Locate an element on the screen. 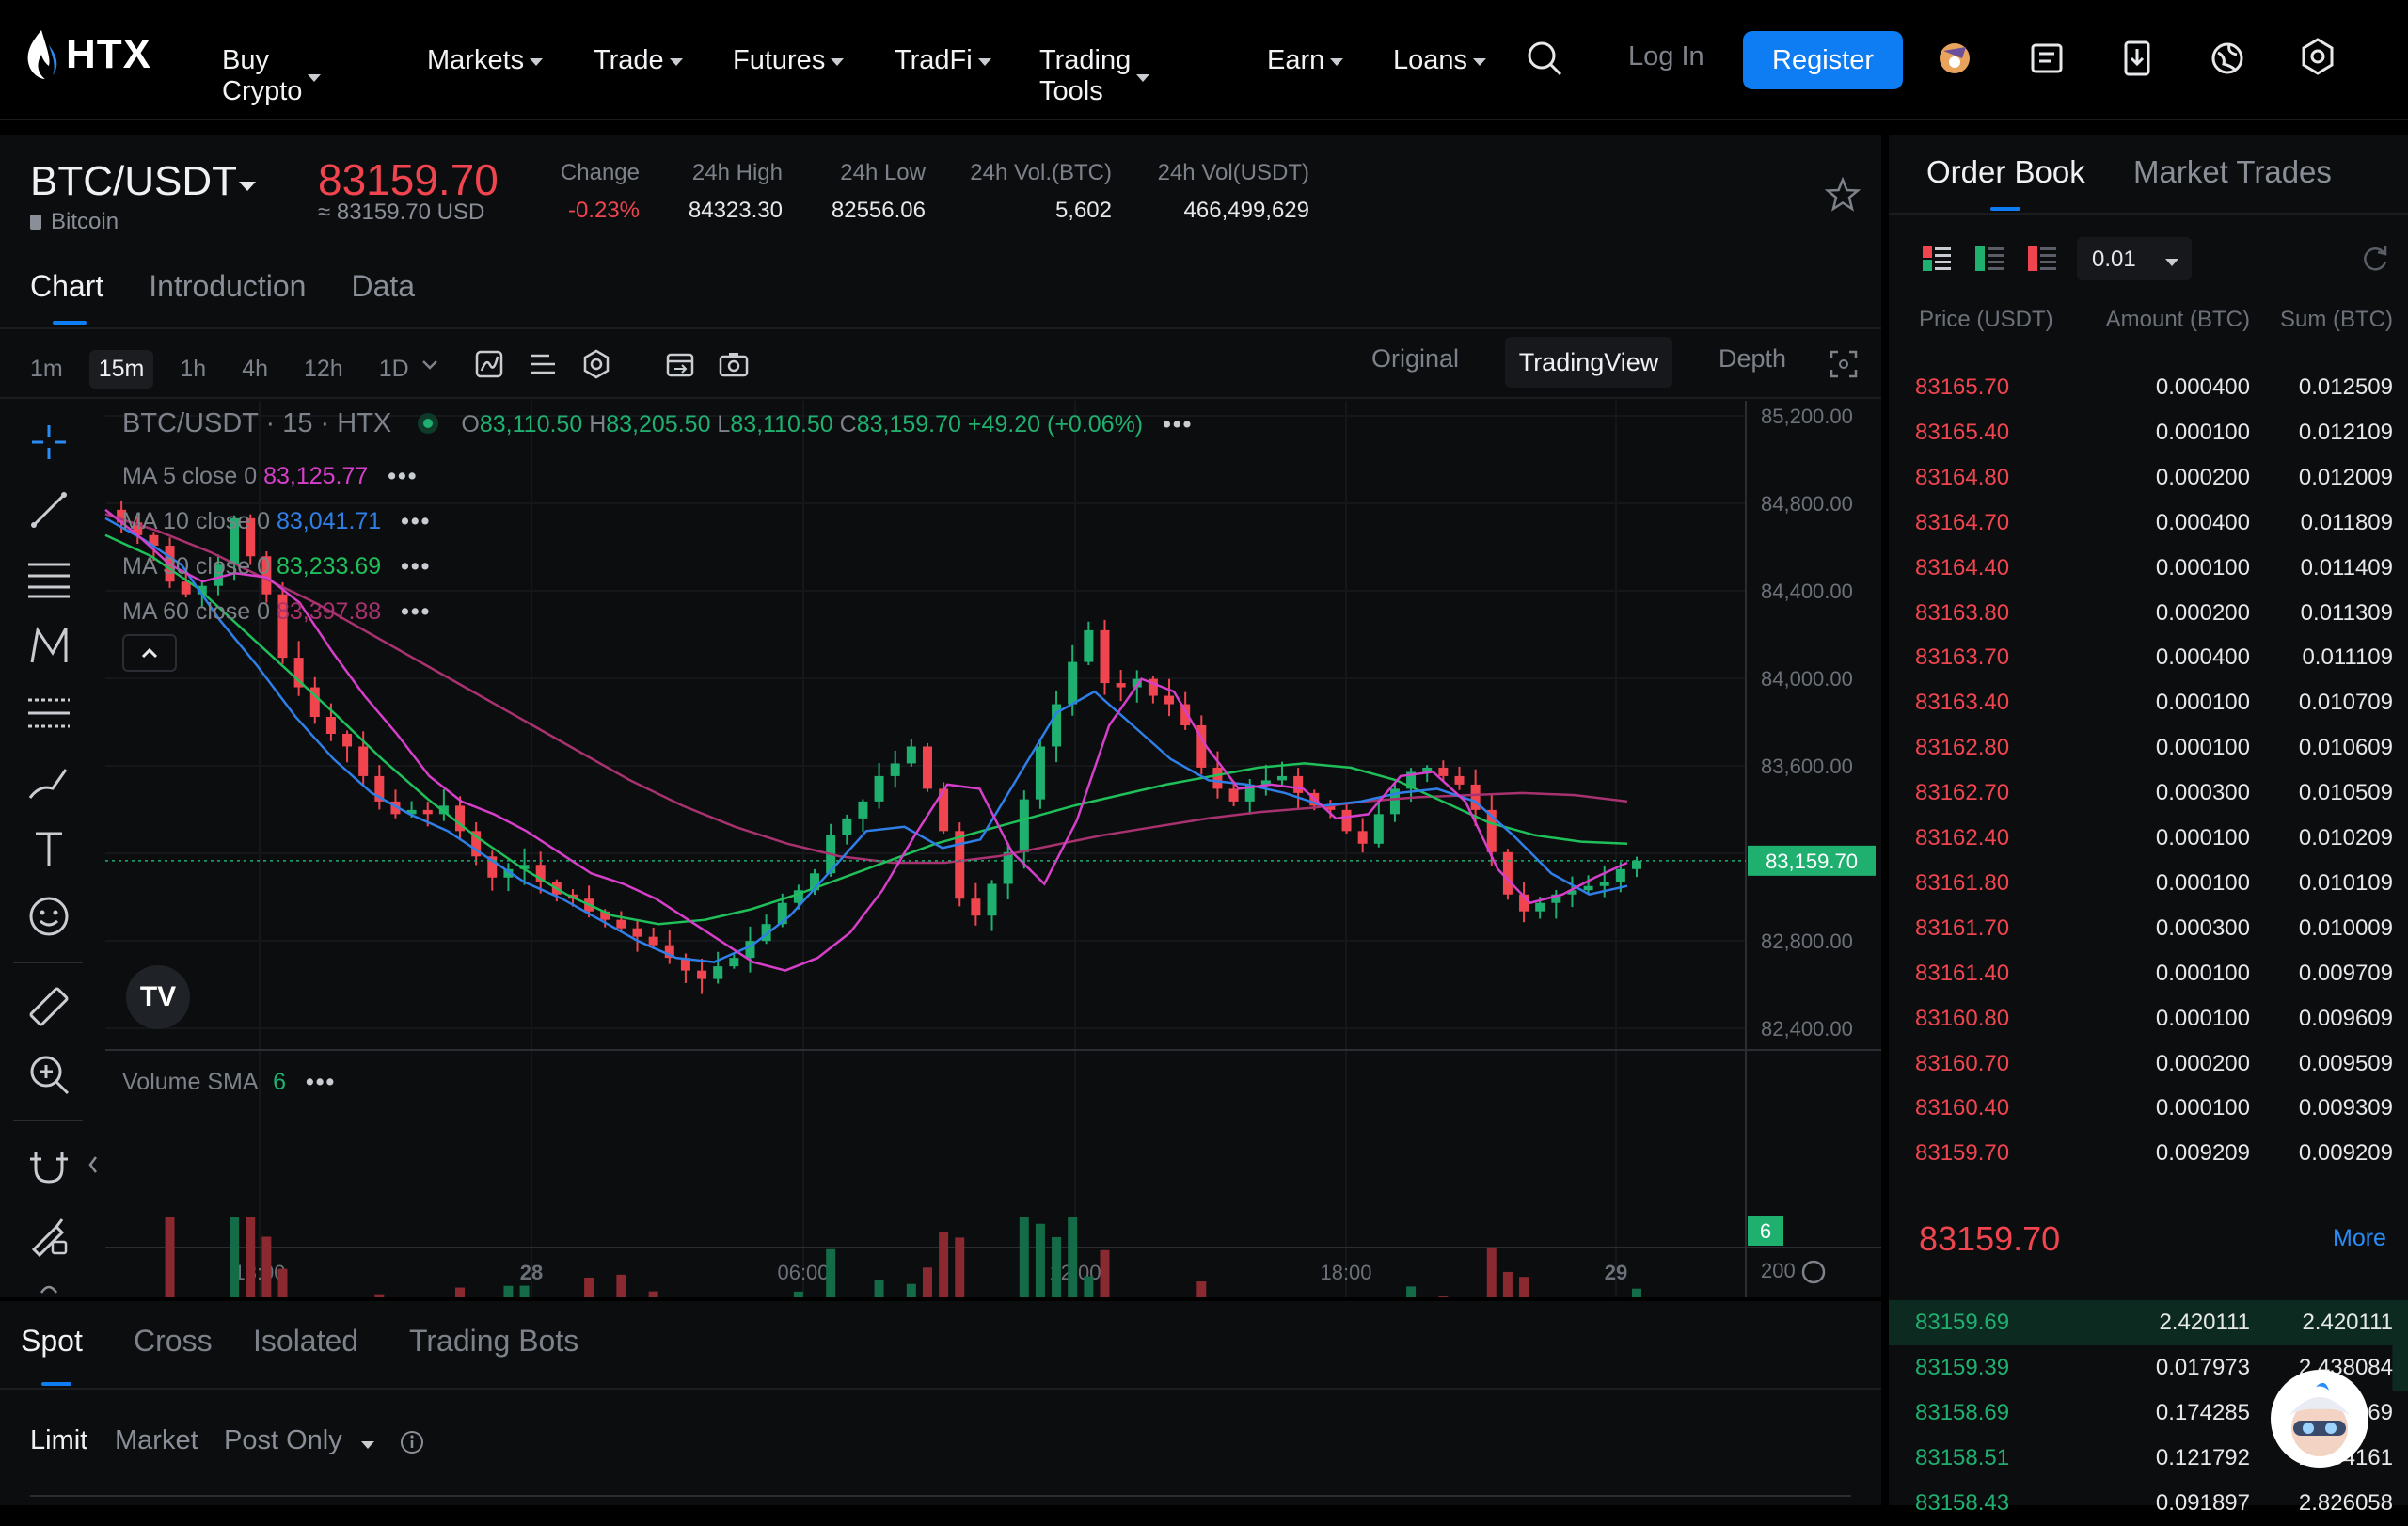 The image size is (2408, 1526). tab-market-trades: Market Trades is located at coordinates (2233, 171).